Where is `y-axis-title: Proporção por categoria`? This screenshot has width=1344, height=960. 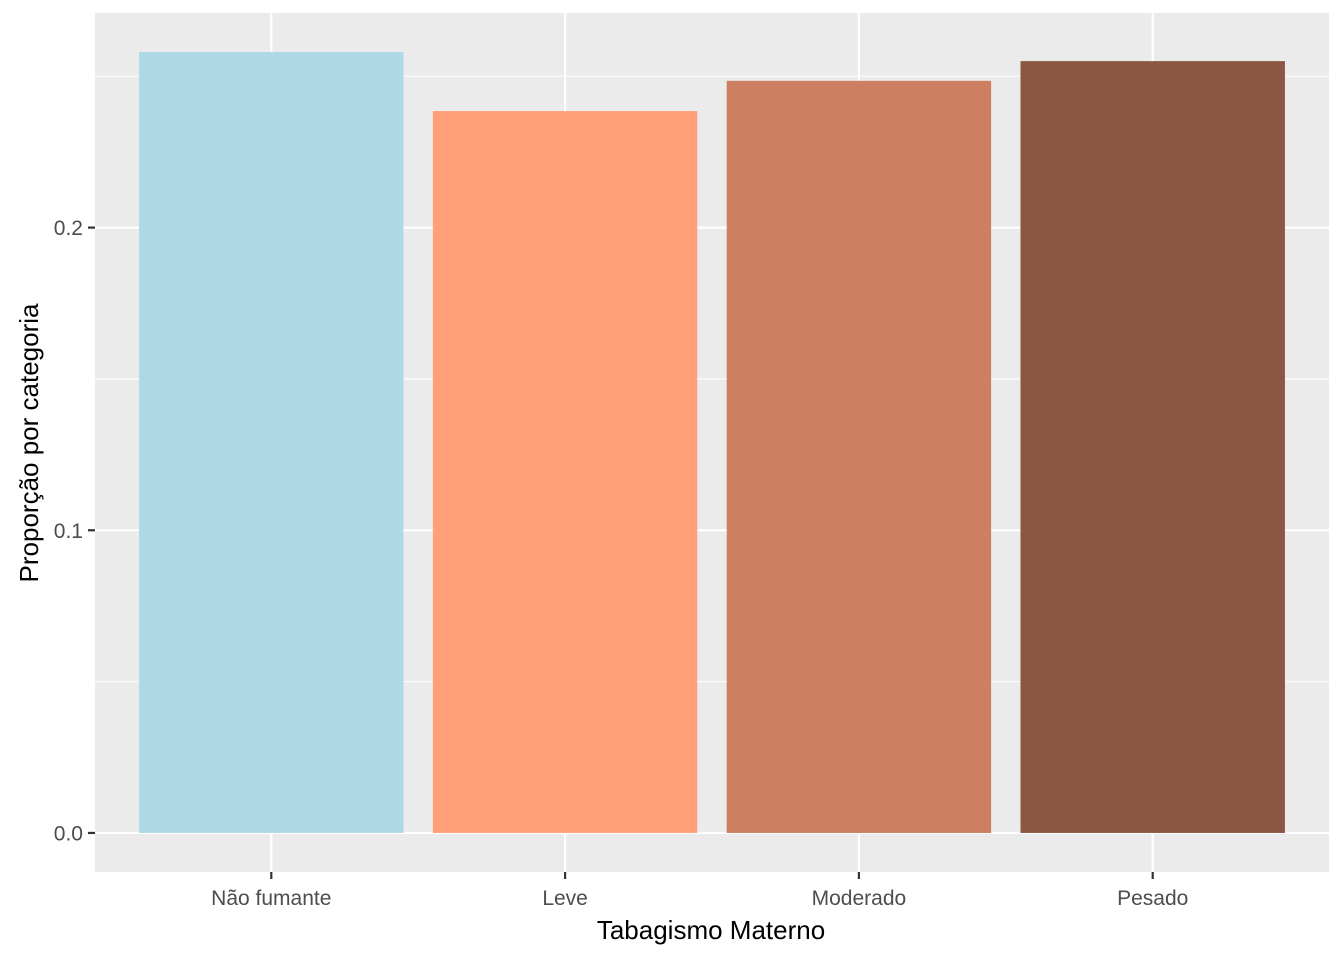 y-axis-title: Proporção por categoria is located at coordinates (29, 442).